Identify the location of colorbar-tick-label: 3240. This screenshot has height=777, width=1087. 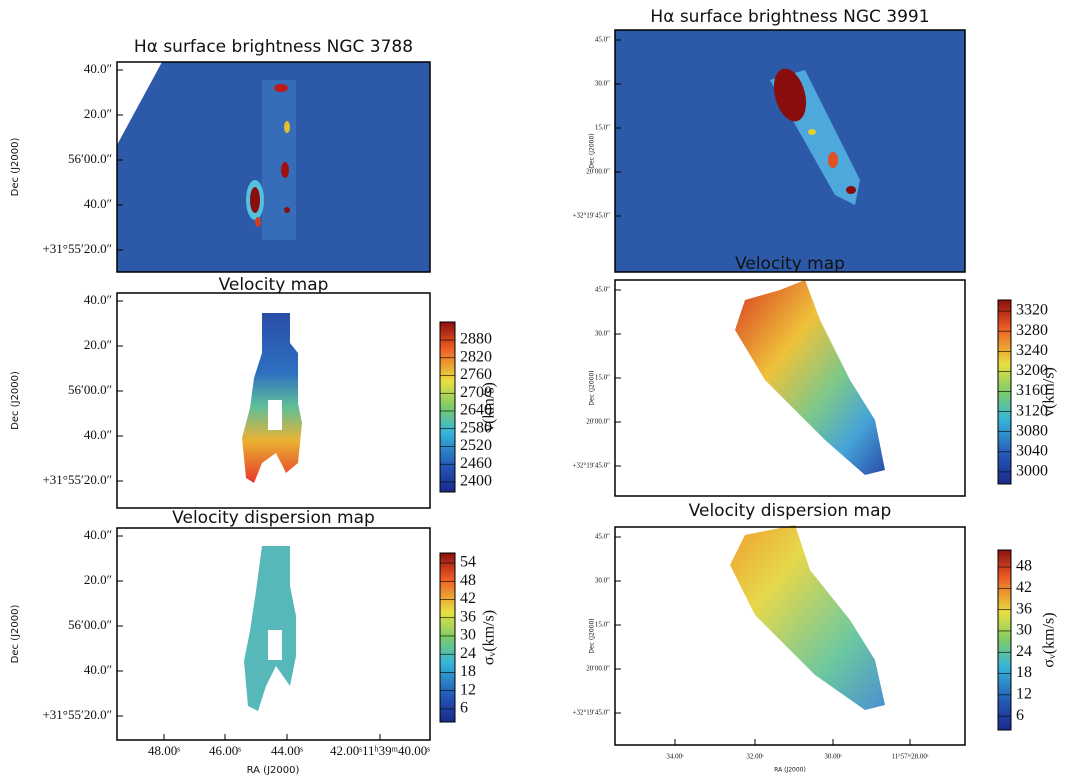
(1032, 350).